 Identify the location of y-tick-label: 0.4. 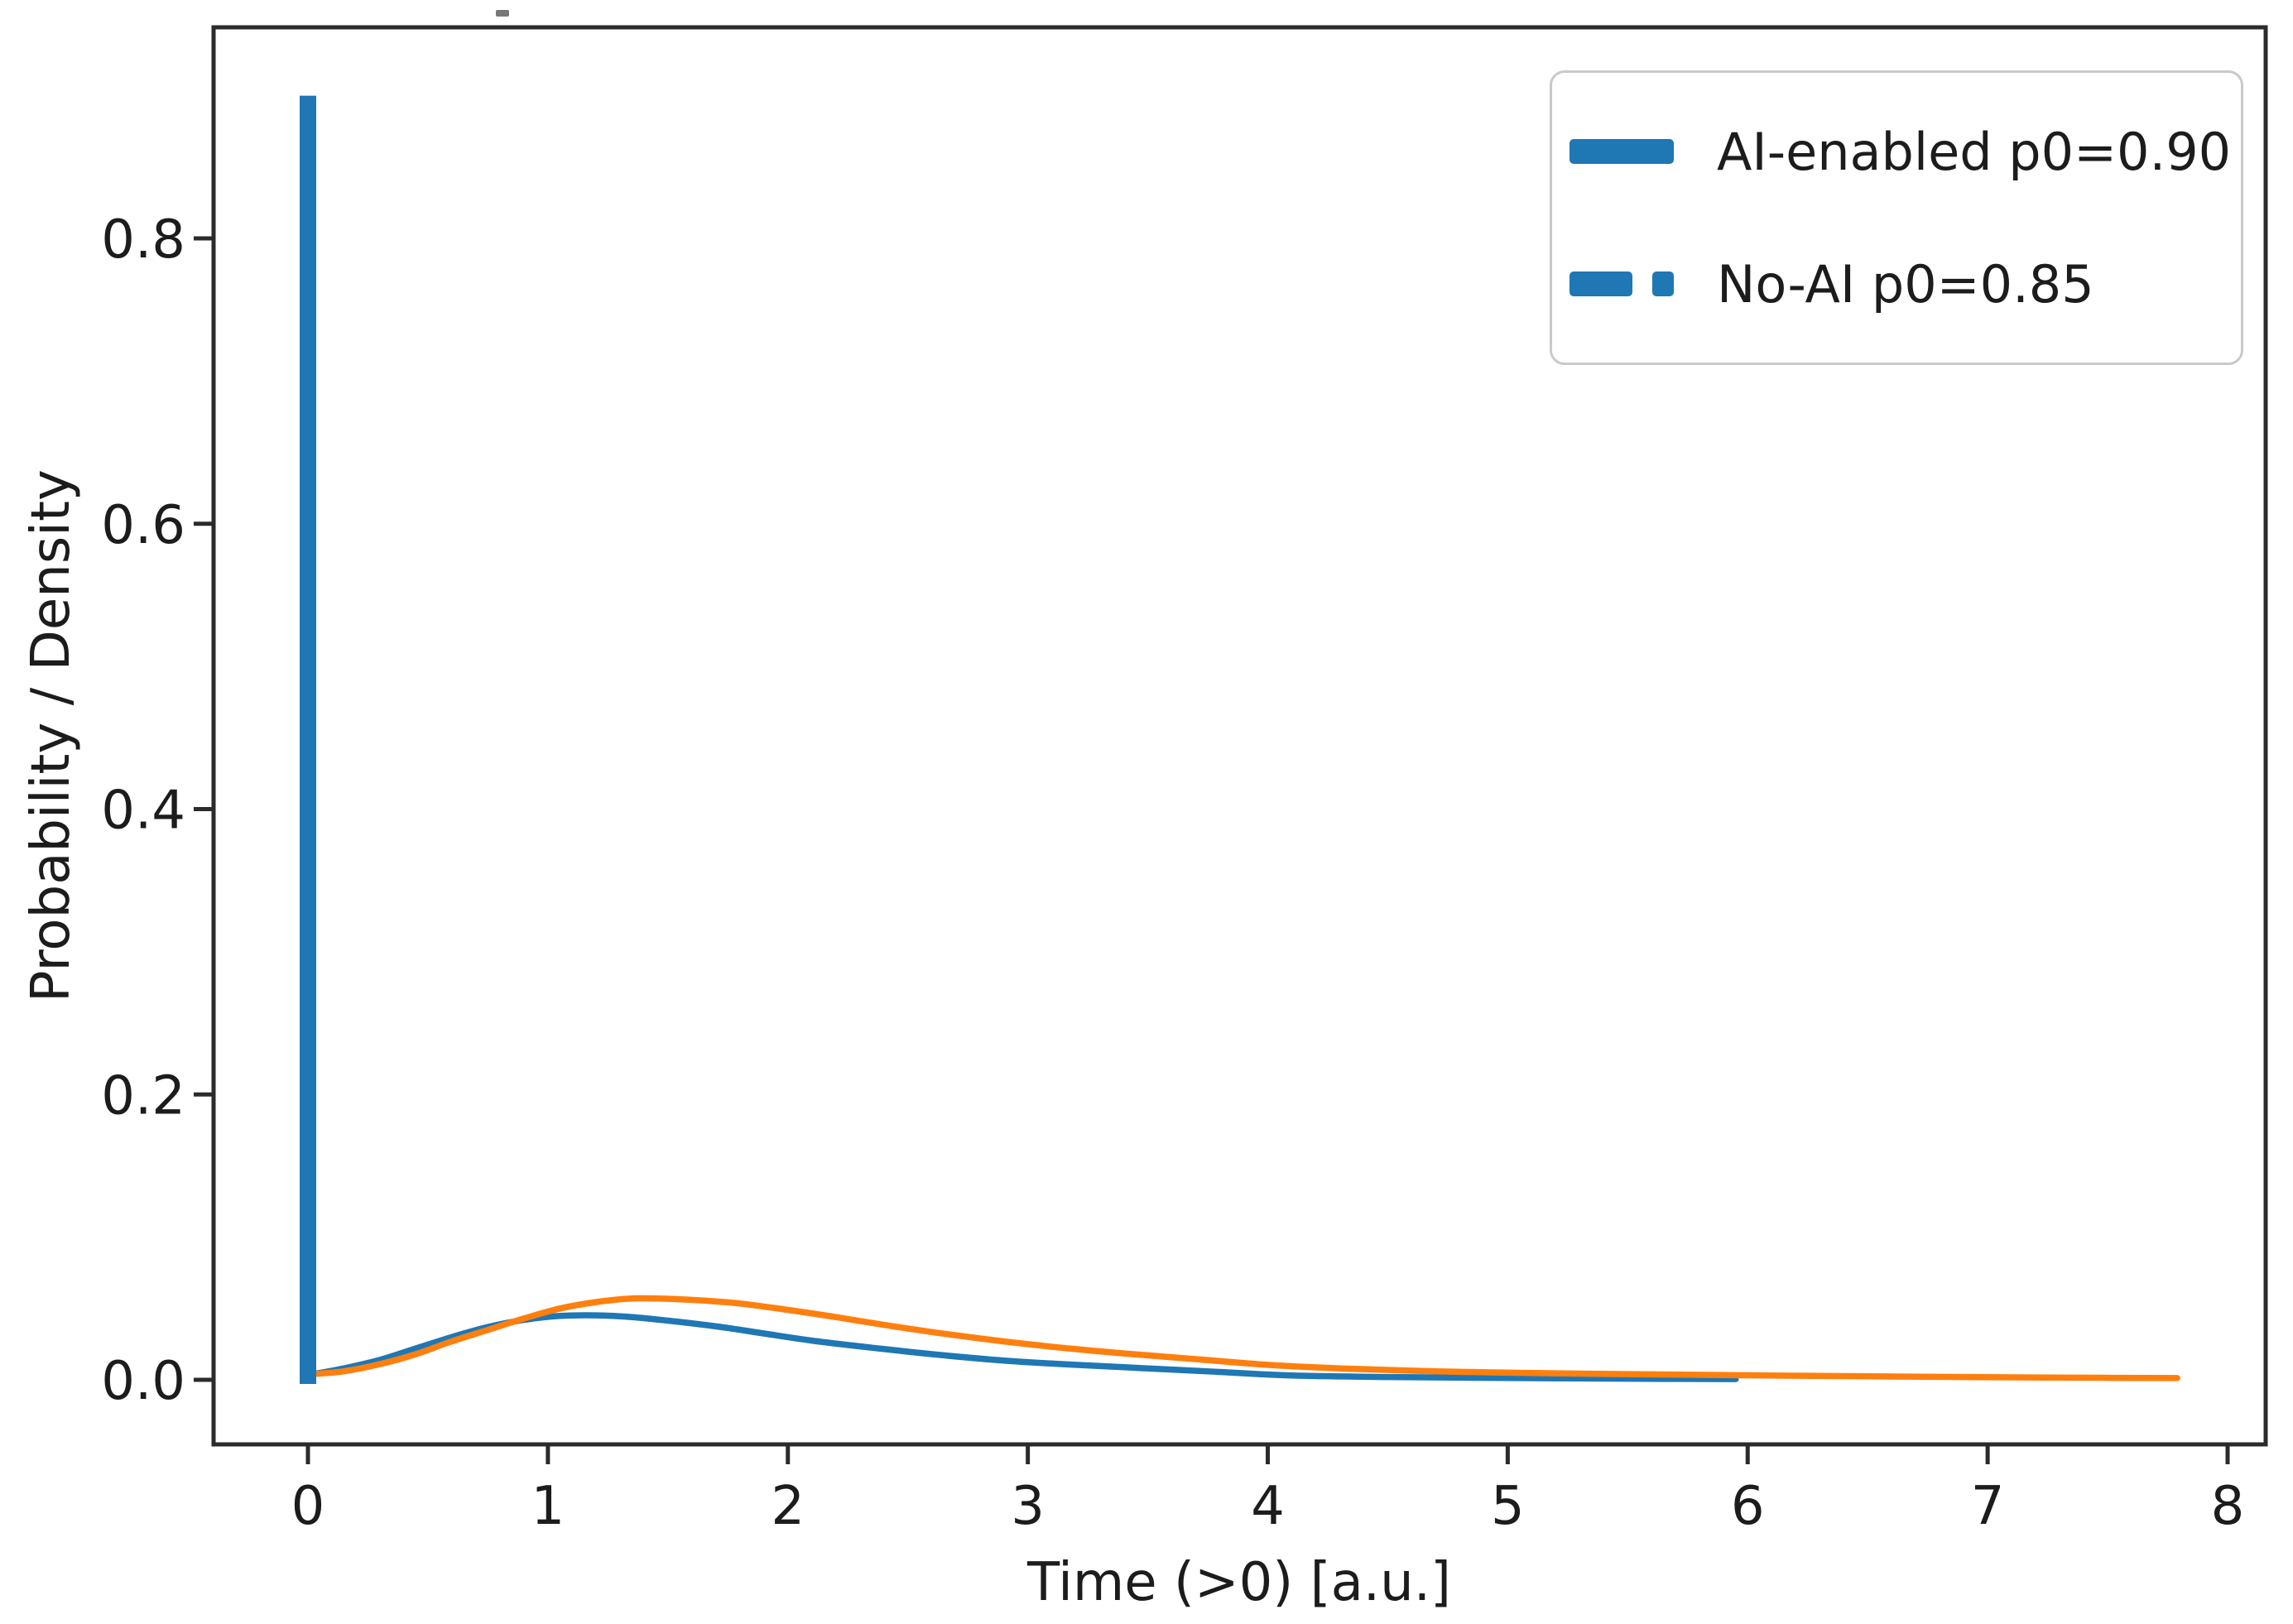
(143, 811).